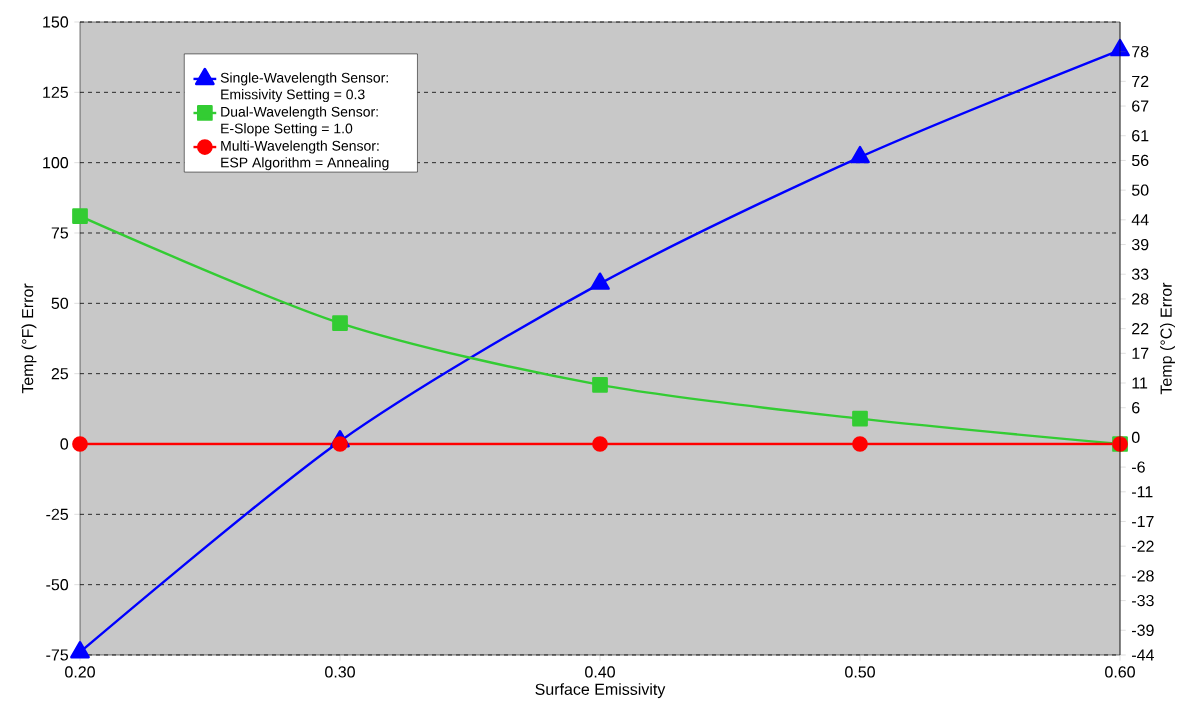 This screenshot has width=1180, height=726. What do you see at coordinates (1143, 576) in the screenshot?
I see `y2-tick-label: -28` at bounding box center [1143, 576].